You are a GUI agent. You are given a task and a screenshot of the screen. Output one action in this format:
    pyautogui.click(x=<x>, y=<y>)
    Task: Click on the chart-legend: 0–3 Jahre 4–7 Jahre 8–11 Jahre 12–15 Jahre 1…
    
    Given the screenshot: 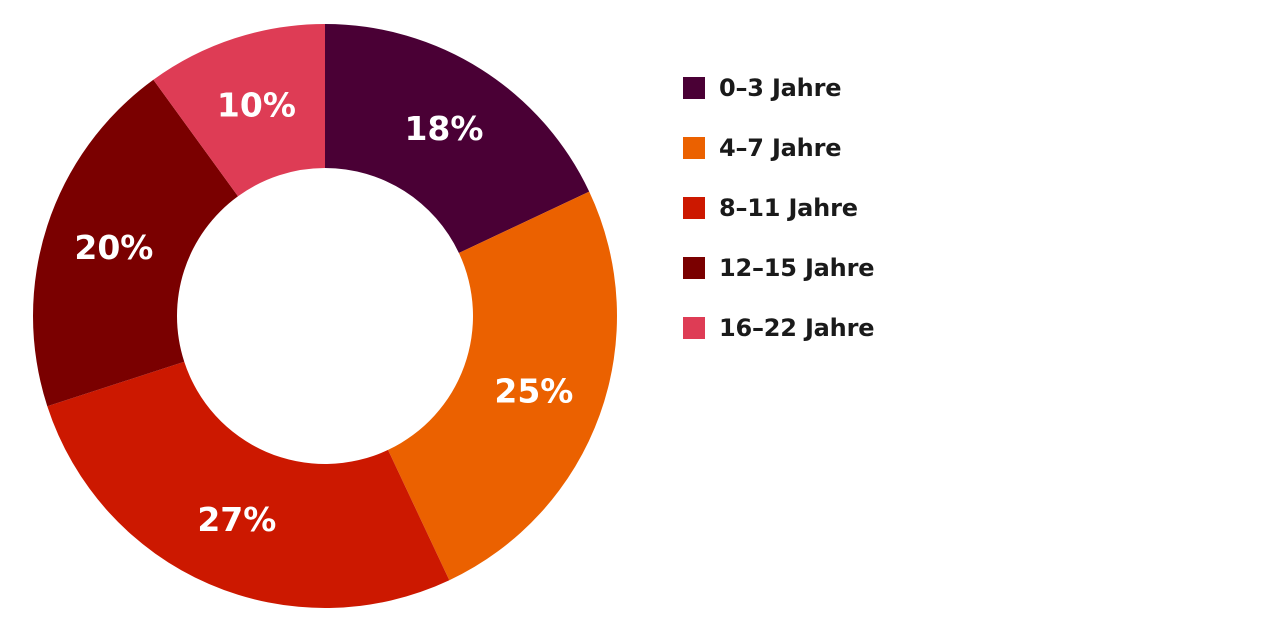 What is the action you would take?
    pyautogui.click(x=778, y=208)
    